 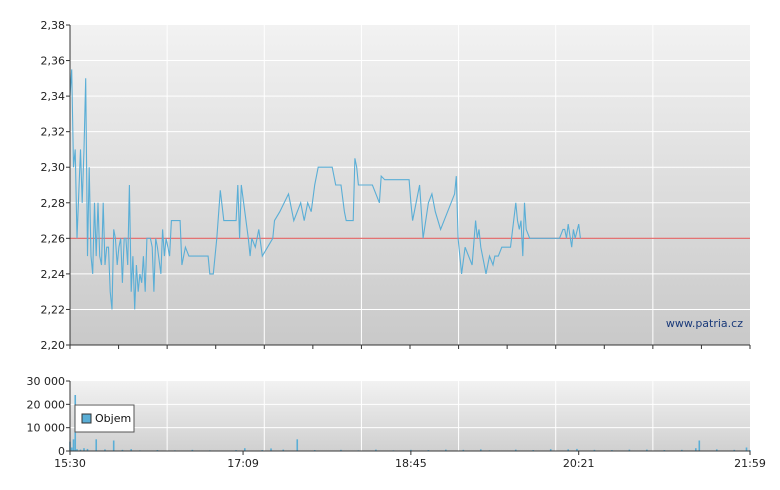 What do you see at coordinates (411, 463) in the screenshot?
I see `x-tick-label: 18:45` at bounding box center [411, 463].